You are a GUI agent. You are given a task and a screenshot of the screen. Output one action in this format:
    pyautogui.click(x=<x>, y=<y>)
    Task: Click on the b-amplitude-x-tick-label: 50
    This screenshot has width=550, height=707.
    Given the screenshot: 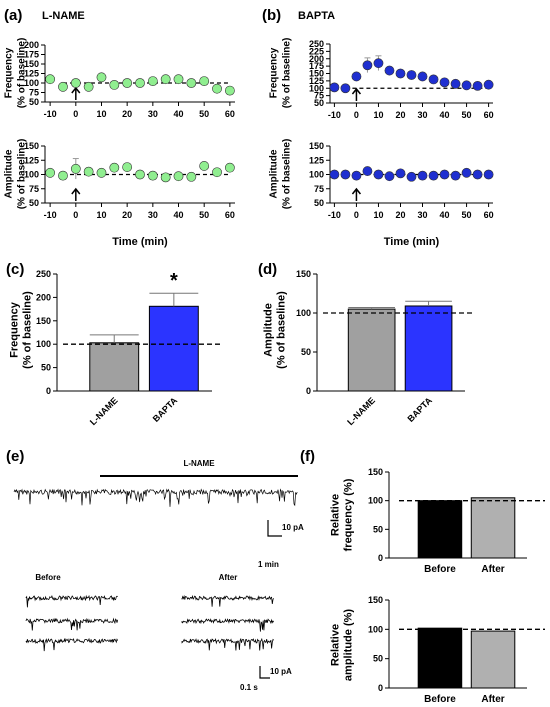 What is the action you would take?
    pyautogui.click(x=467, y=215)
    